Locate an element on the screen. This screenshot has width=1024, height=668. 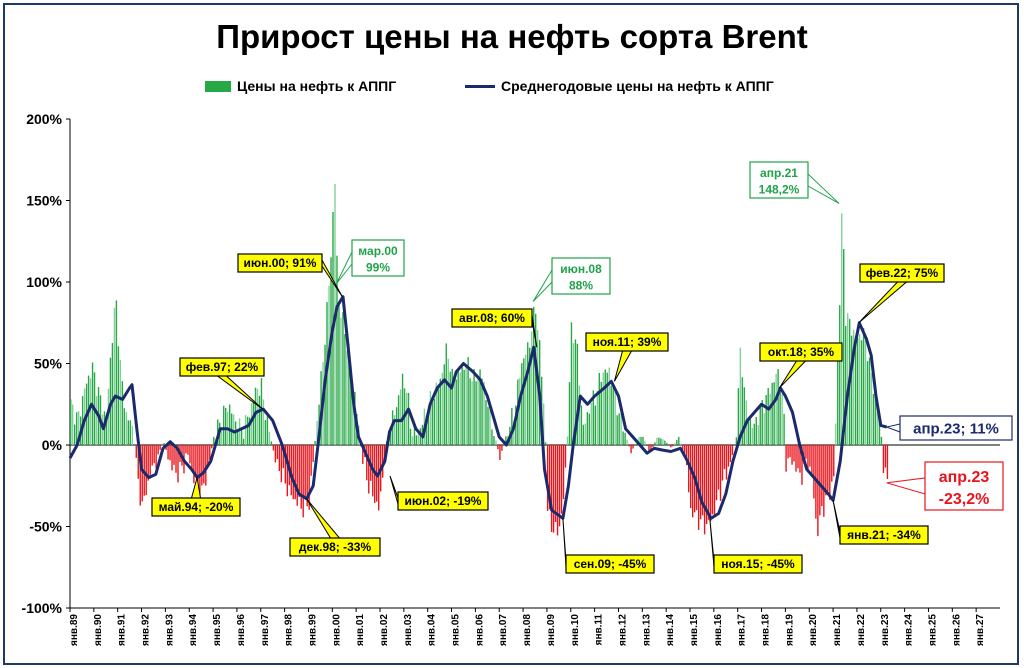
x-tick-label: янв.90 is located at coordinates (98, 630).